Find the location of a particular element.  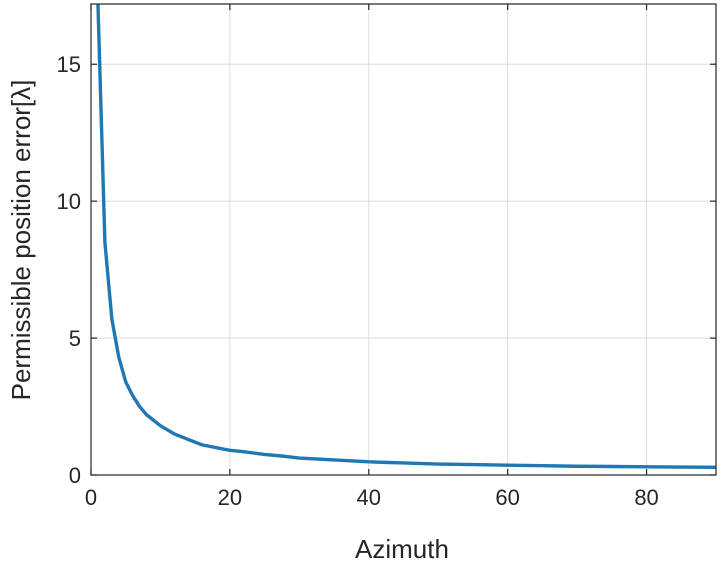

x-tick-label-4: 80 is located at coordinates (646, 497).